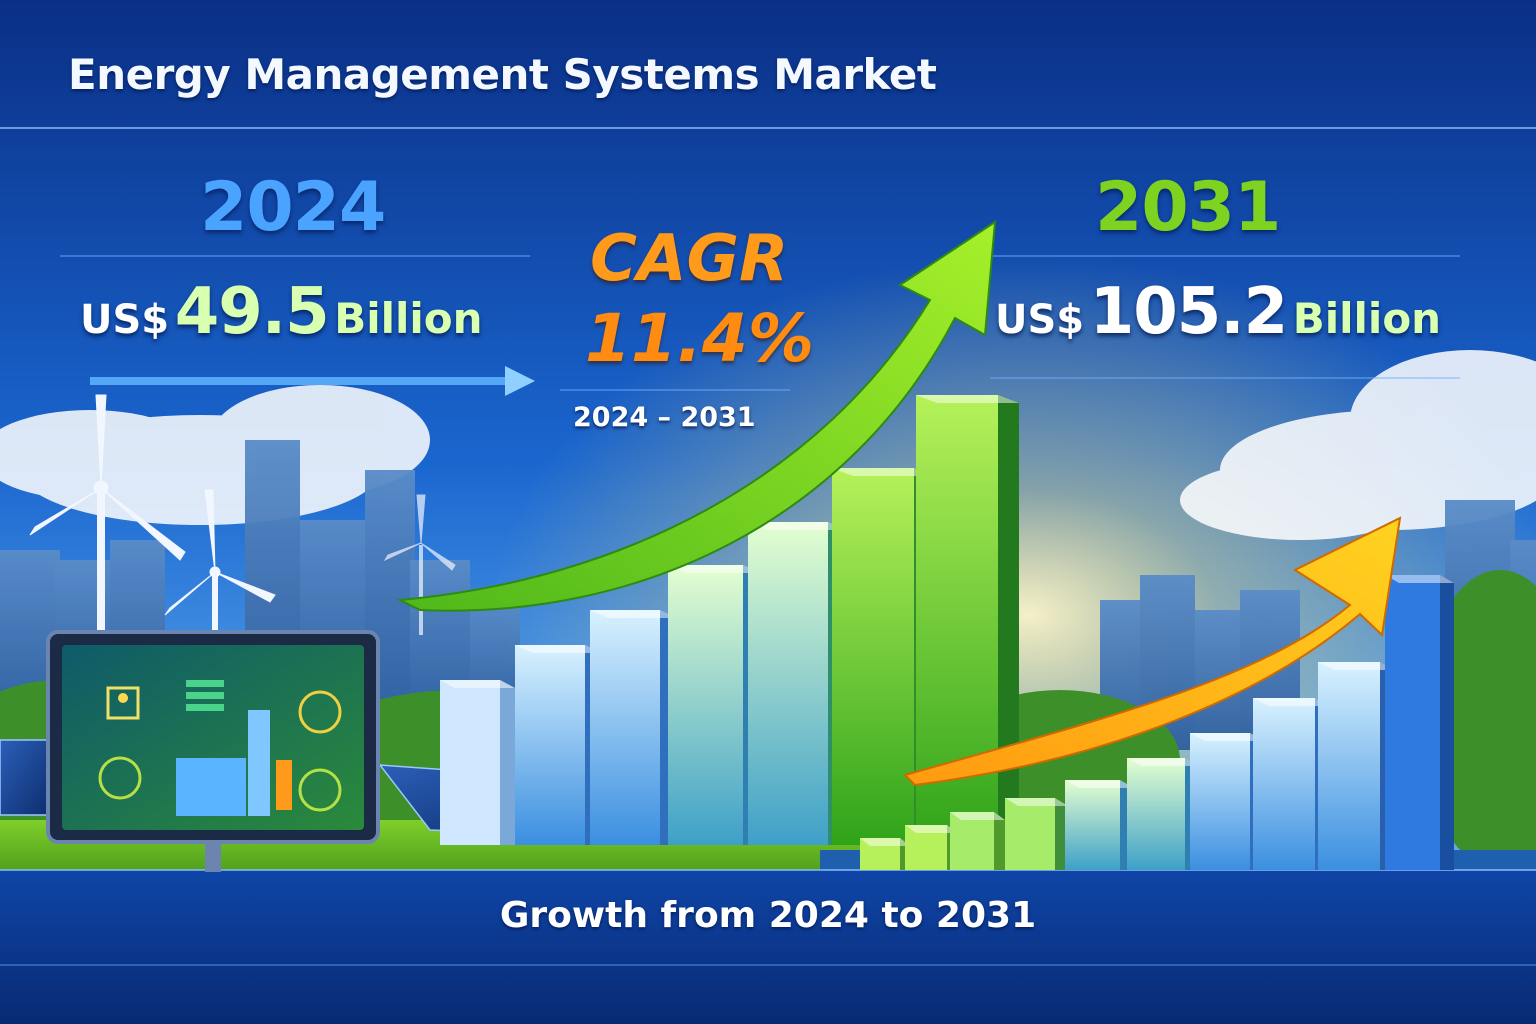  What do you see at coordinates (252, 312) in the screenshot?
I see `start-amount: 49.5` at bounding box center [252, 312].